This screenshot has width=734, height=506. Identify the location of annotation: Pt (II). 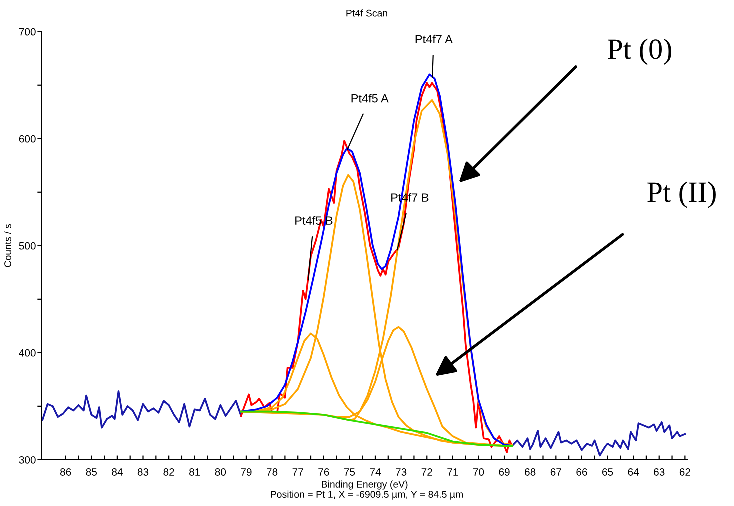
(682, 195).